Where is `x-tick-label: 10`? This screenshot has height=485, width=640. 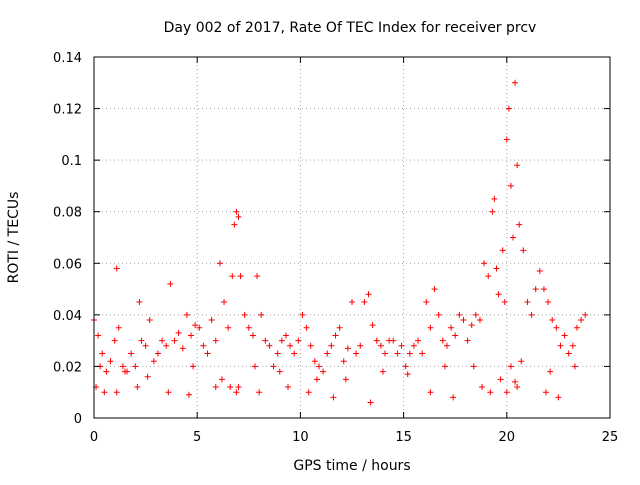
x-tick-label: 10 is located at coordinates (300, 437).